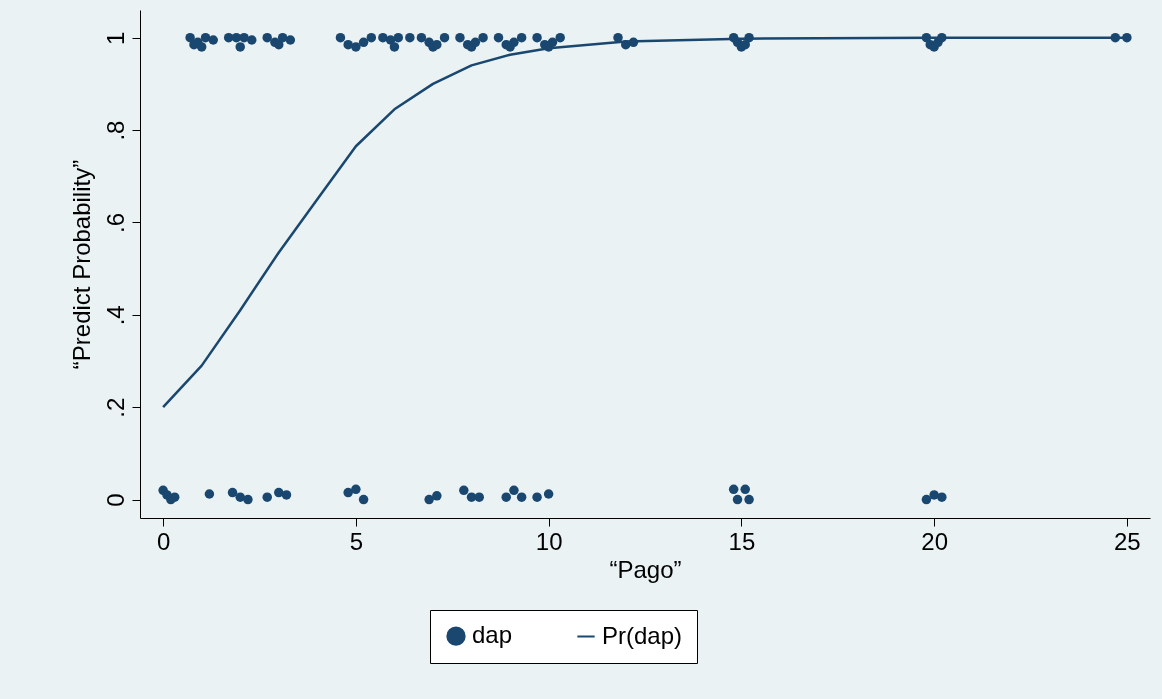  Describe the element at coordinates (115, 222) in the screenshot. I see `y-tick-label: .6` at that location.